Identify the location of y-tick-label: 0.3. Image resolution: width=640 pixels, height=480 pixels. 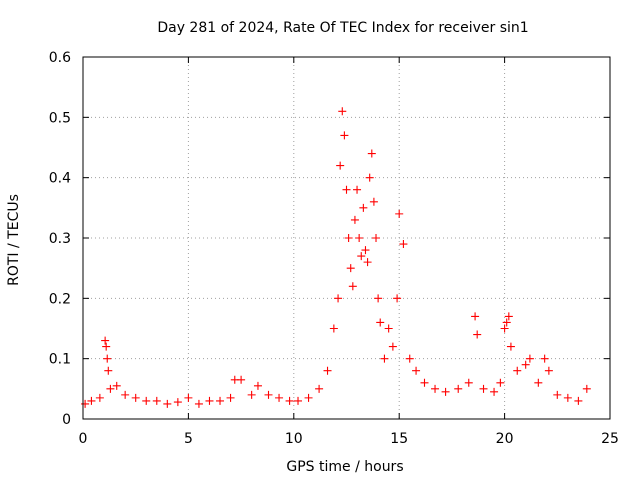
(60, 239).